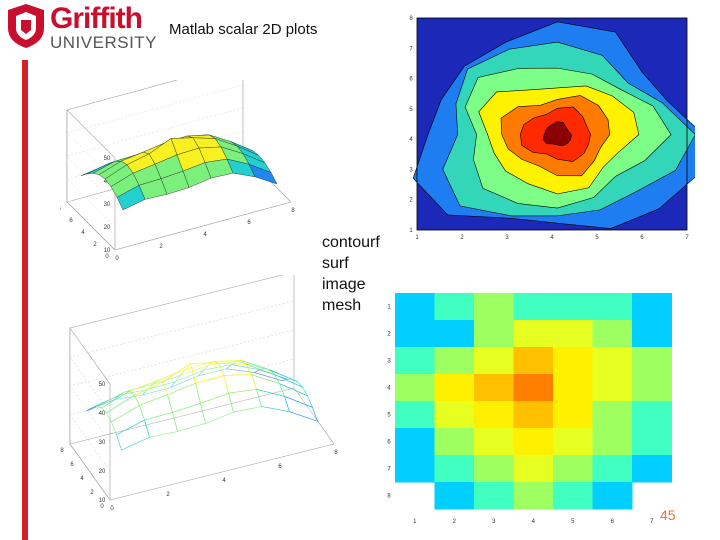 The height and width of the screenshot is (540, 720). Describe the element at coordinates (243, 29) in the screenshot. I see `slide-title: Matlab scalar 2D plots` at that location.